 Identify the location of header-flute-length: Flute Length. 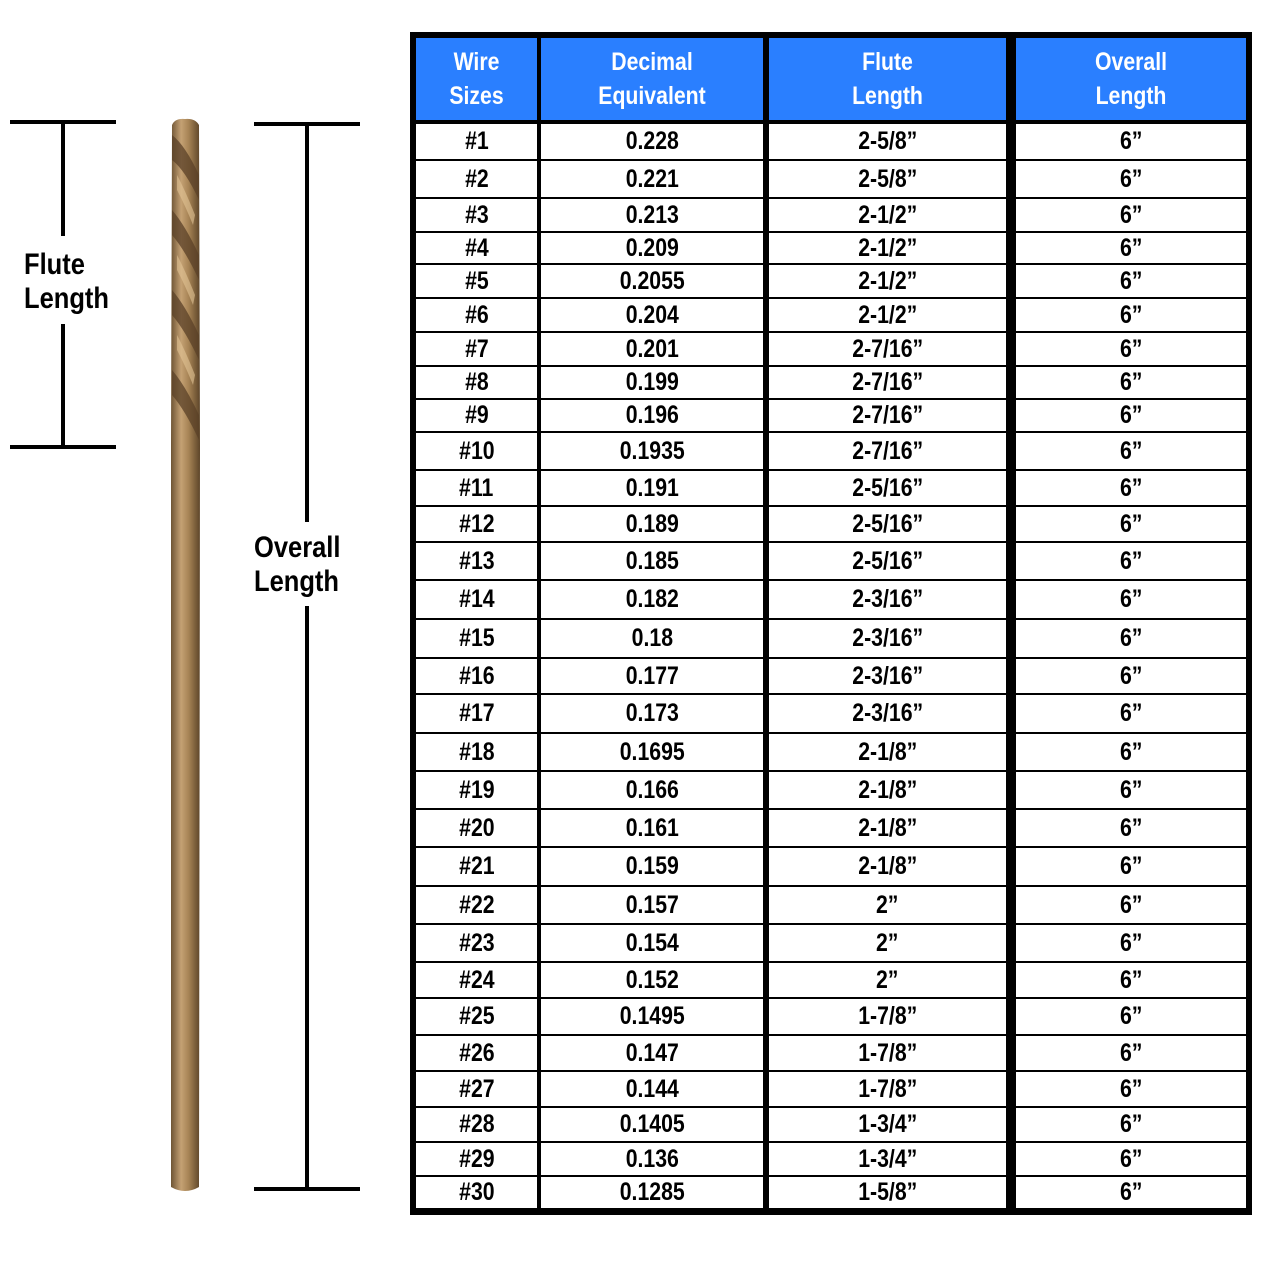
(887, 79).